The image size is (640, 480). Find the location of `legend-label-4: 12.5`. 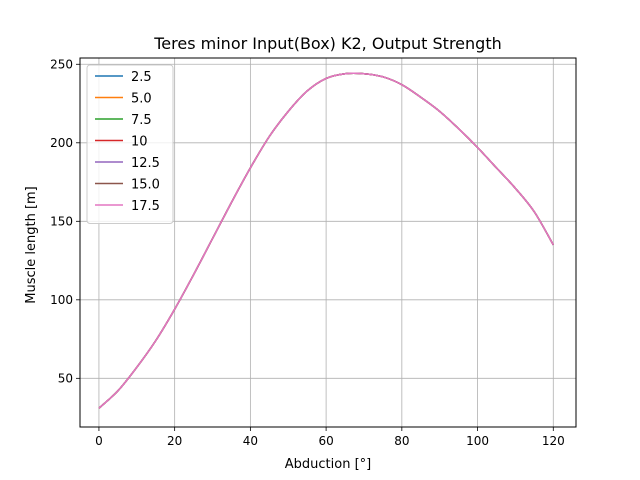

legend-label-4: 12.5 is located at coordinates (145, 163).